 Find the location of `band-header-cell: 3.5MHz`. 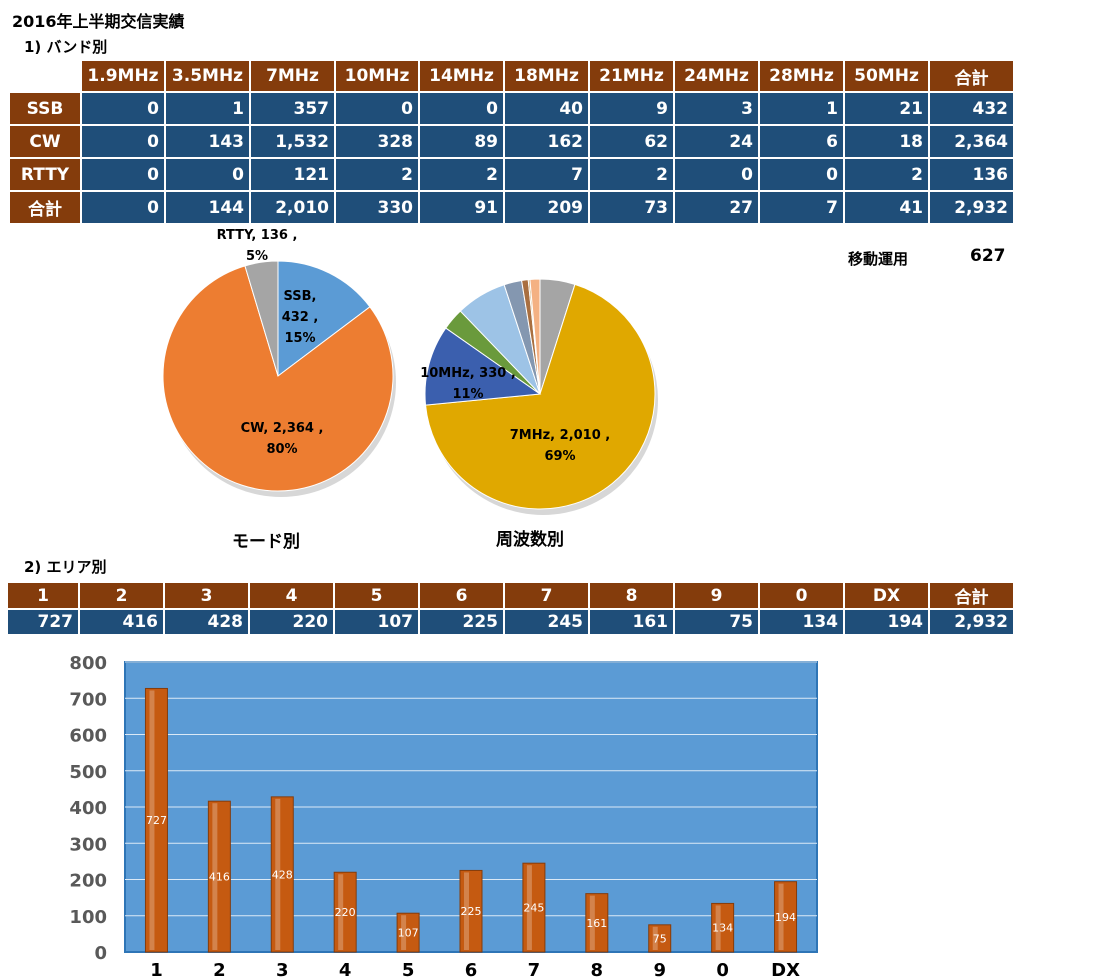

band-header-cell: 3.5MHz is located at coordinates (207, 76).